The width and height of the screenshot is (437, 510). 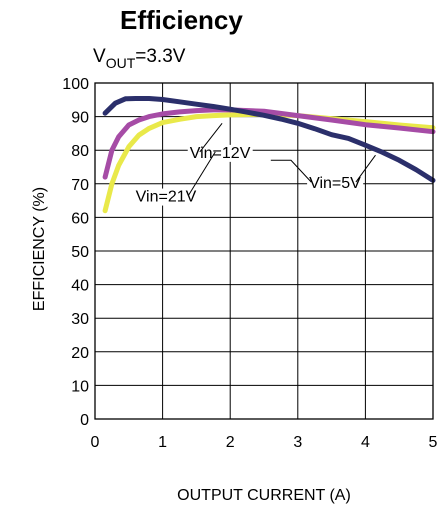 I want to click on x-axis-label: OUTPUT CURRENT (A), so click(x=264, y=495).